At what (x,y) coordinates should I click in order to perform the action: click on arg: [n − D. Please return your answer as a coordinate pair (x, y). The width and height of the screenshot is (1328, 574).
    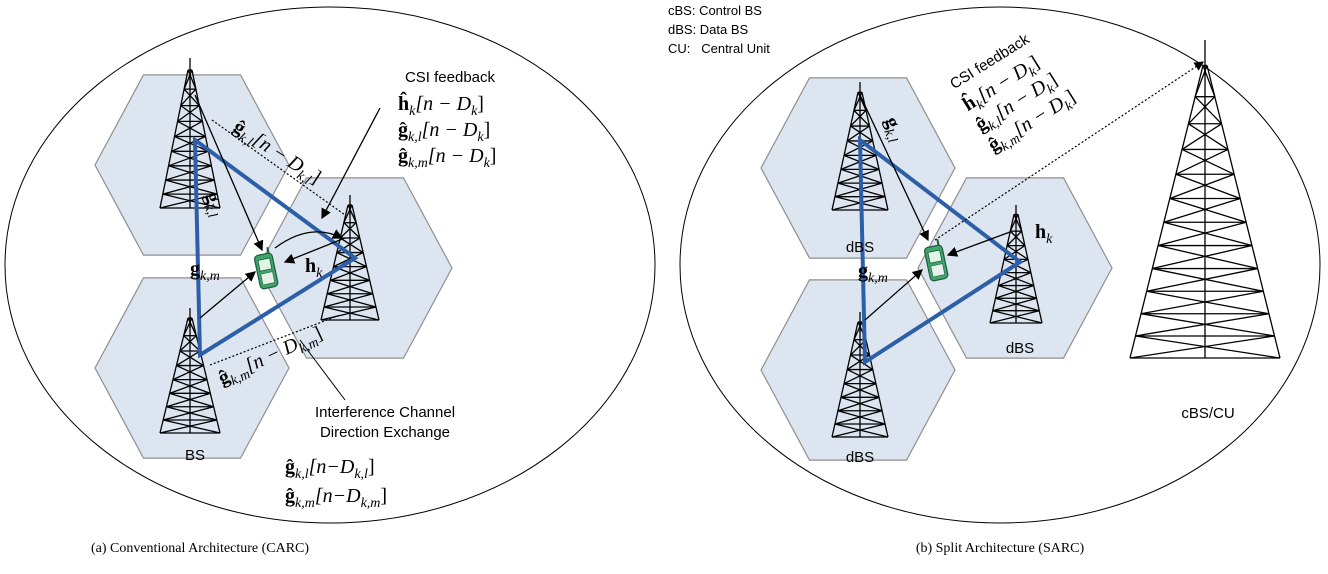
    Looking at the image, I should click on (456, 156).